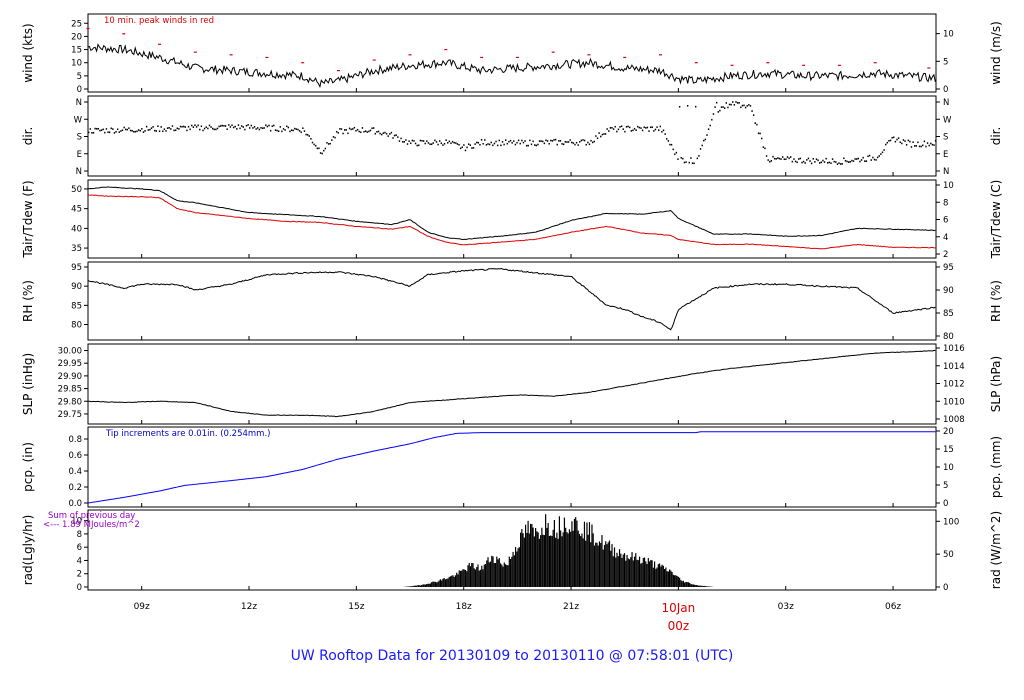 This screenshot has width=1024, height=700. I want to click on y-tick-label-left: 50, so click(76, 190).